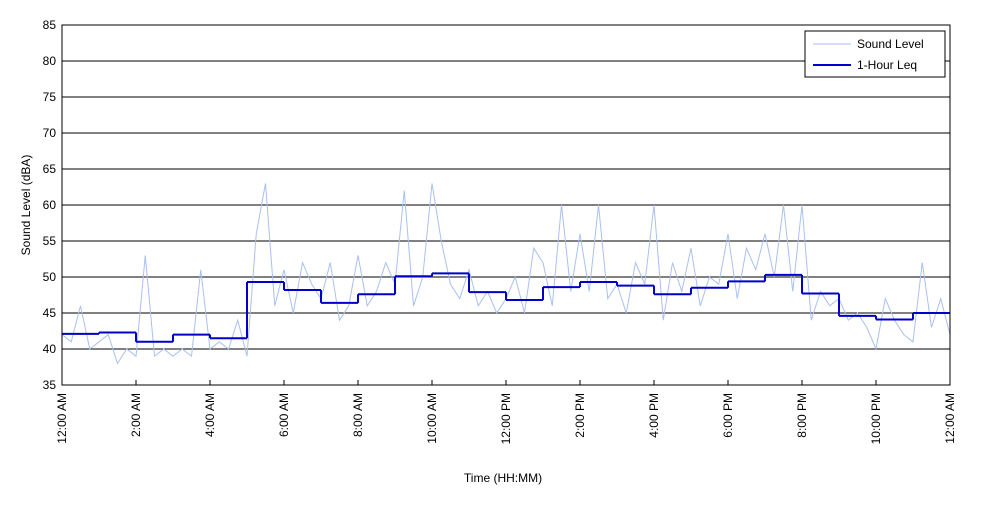 Image resolution: width=1000 pixels, height=505 pixels. I want to click on x-tick-label: 8:00 AM, so click(358, 415).